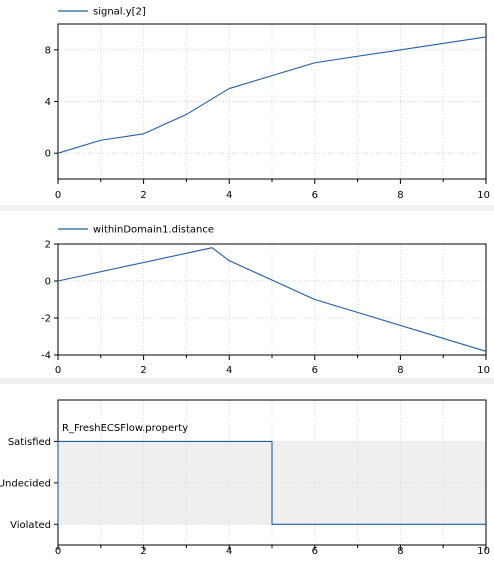  Describe the element at coordinates (25, 483) in the screenshot. I see `y-tick-label: Undecided` at that location.